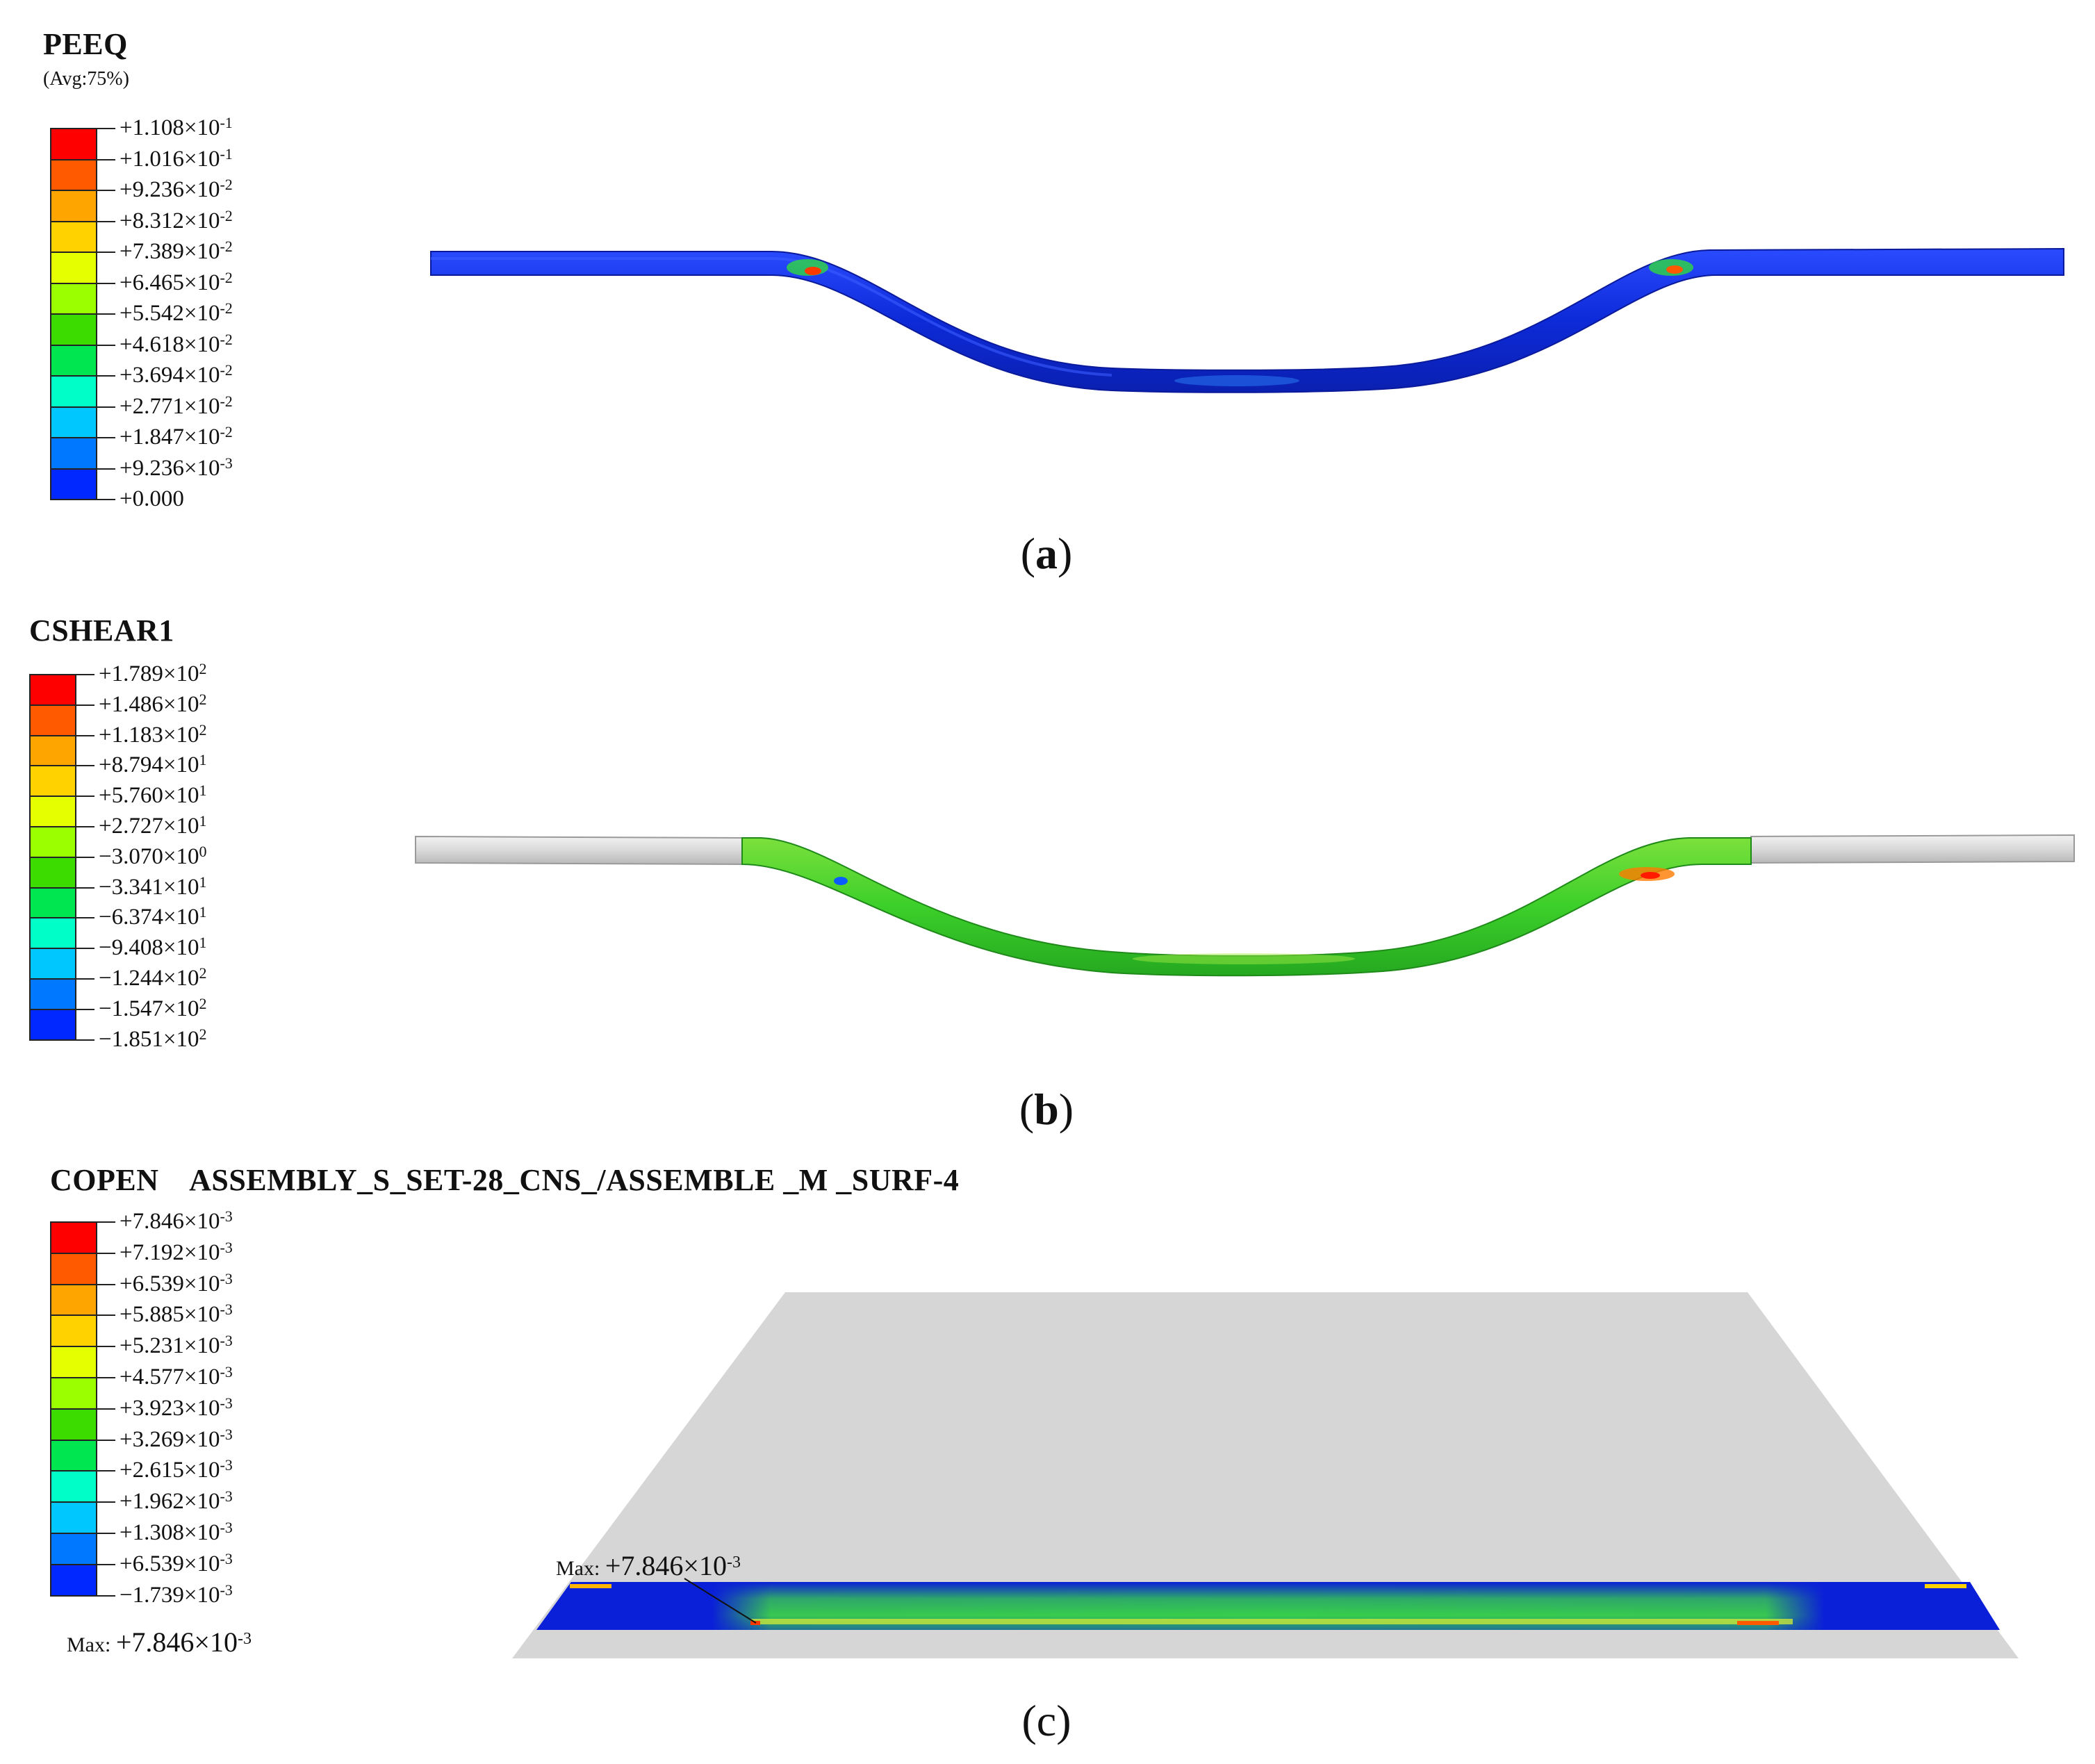 The height and width of the screenshot is (1764, 2095). Describe the element at coordinates (578, 1569) in the screenshot. I see `panel-c-max-annotation-label: Max:` at that location.